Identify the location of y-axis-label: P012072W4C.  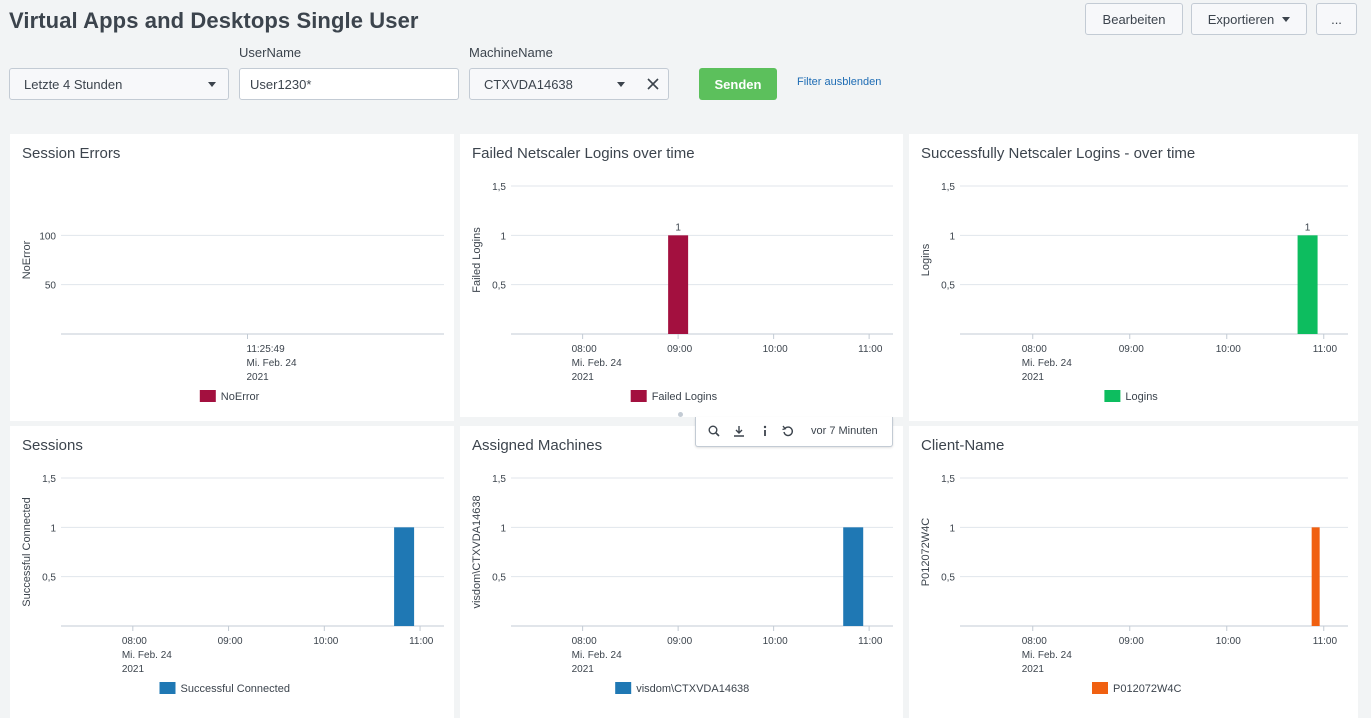
(926, 552).